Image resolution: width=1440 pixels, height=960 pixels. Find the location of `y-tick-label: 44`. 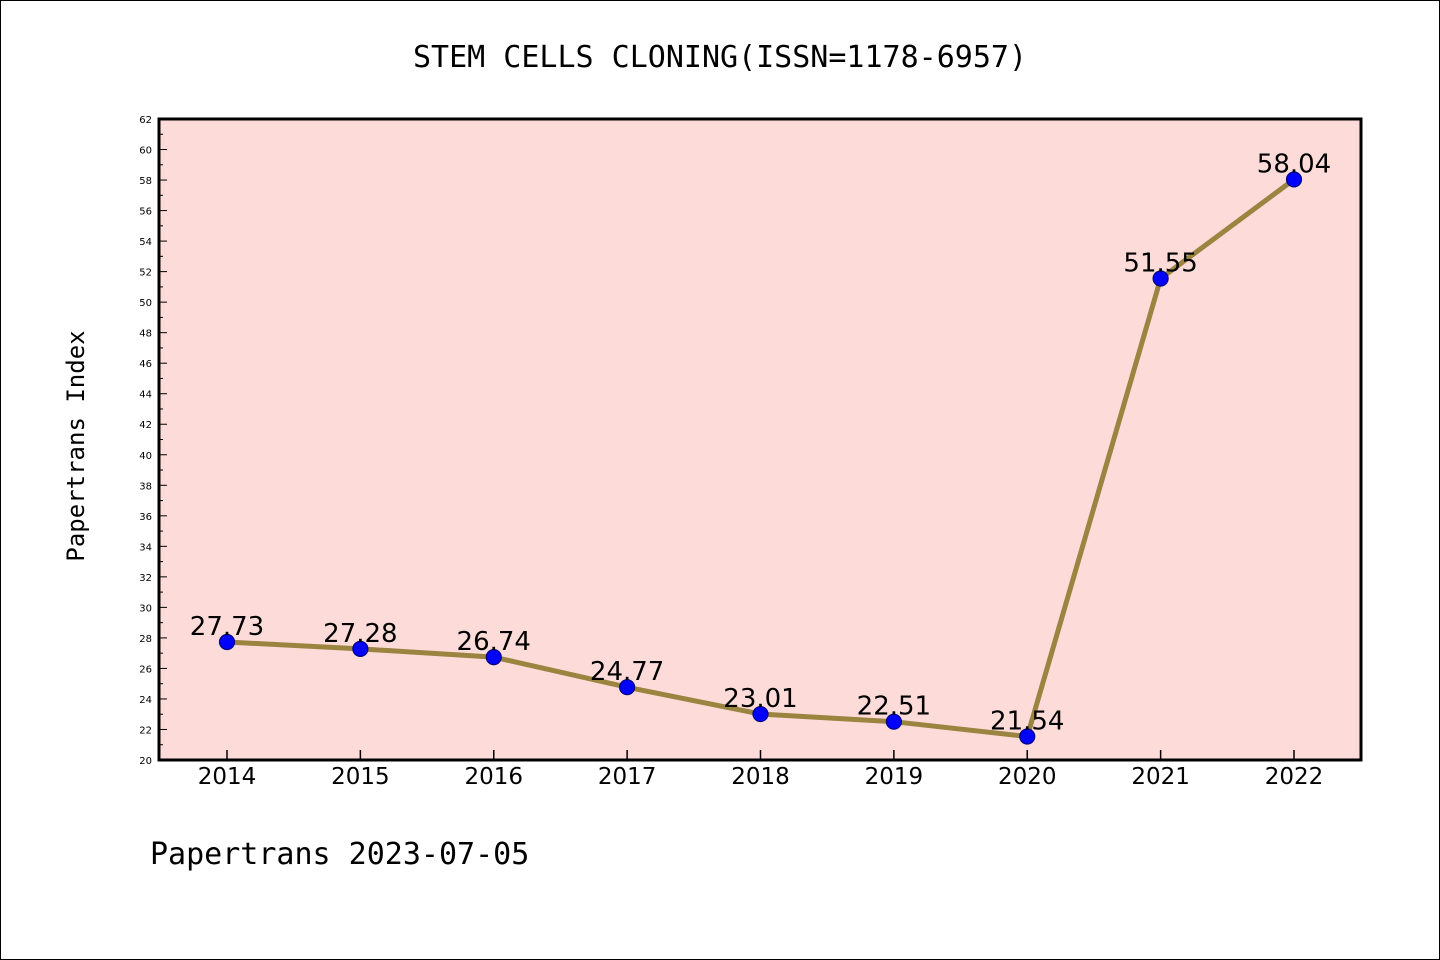

y-tick-label: 44 is located at coordinates (145, 395).